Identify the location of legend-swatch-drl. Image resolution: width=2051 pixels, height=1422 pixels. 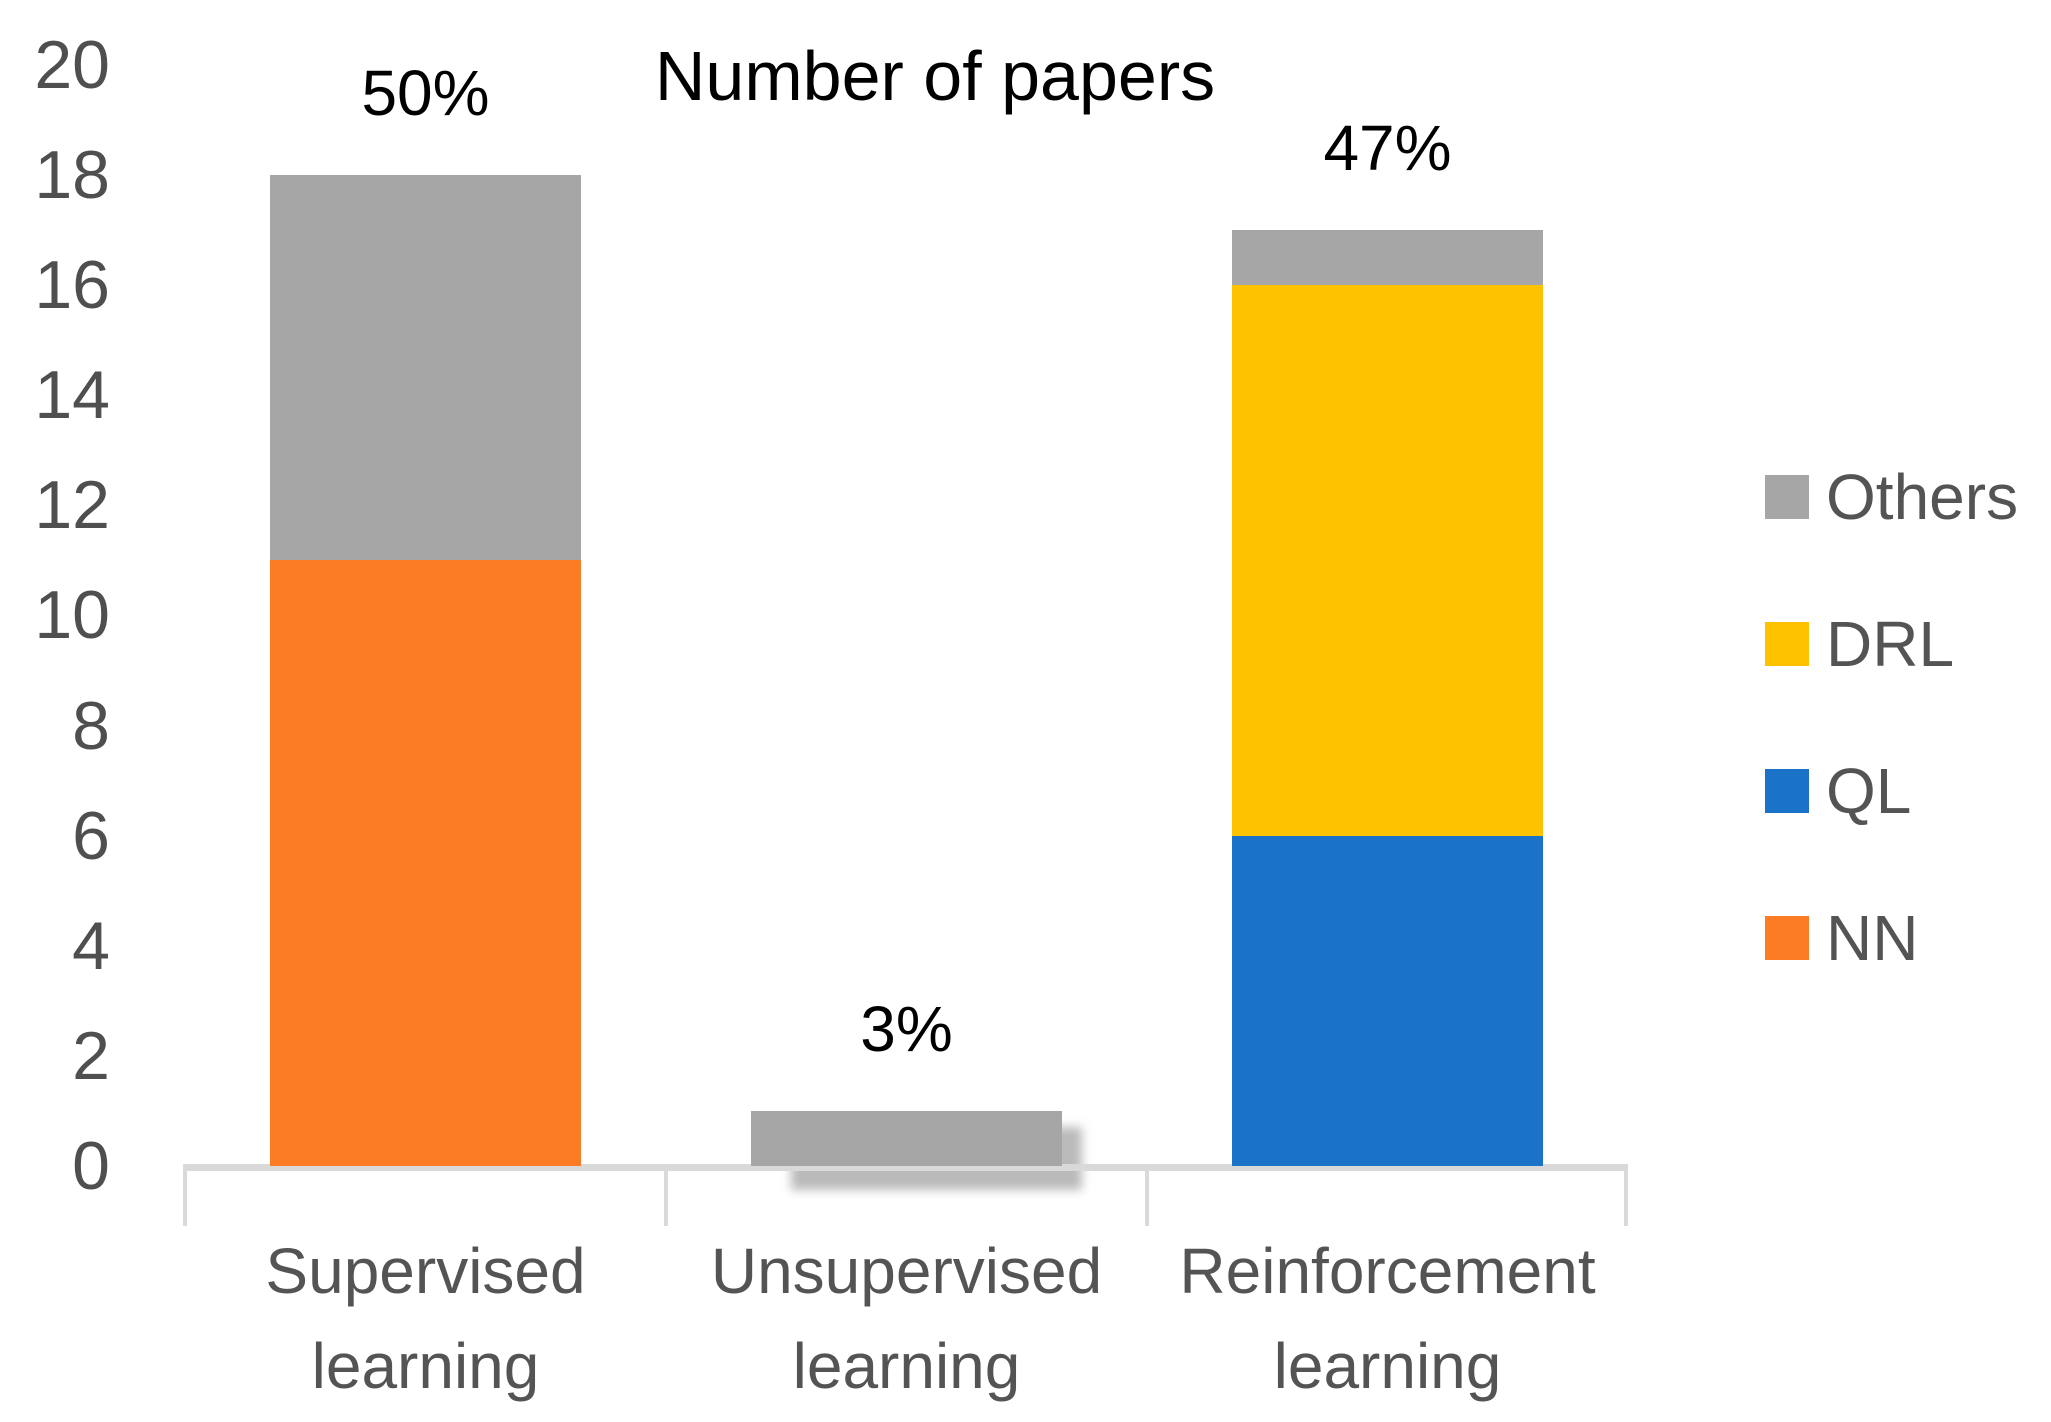
(1787, 644).